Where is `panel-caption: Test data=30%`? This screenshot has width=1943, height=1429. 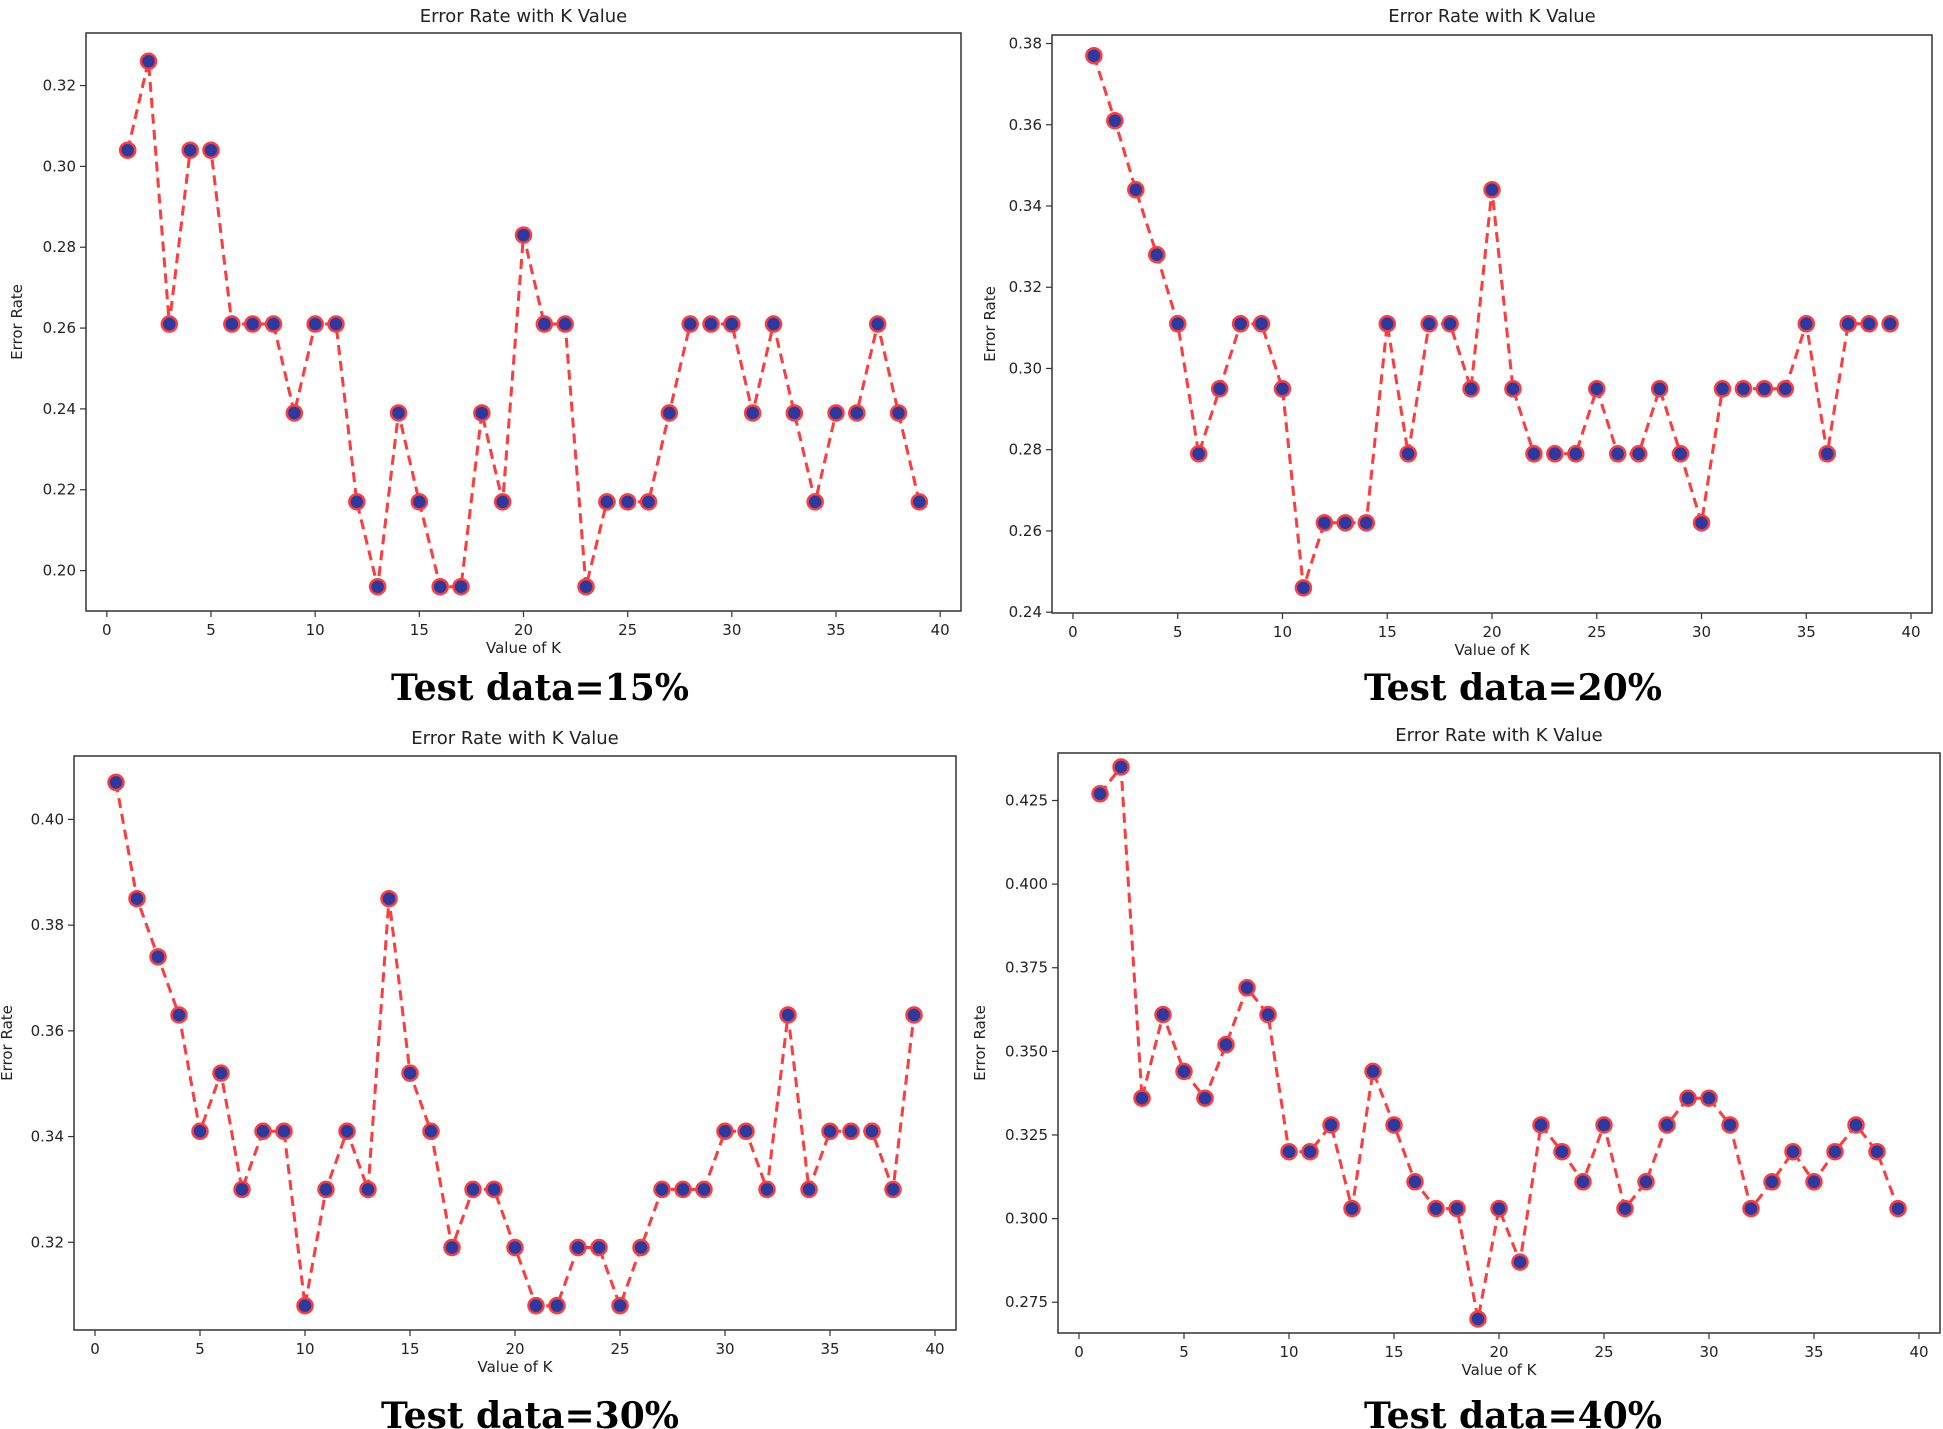
panel-caption: Test data=30% is located at coordinates (530, 1412).